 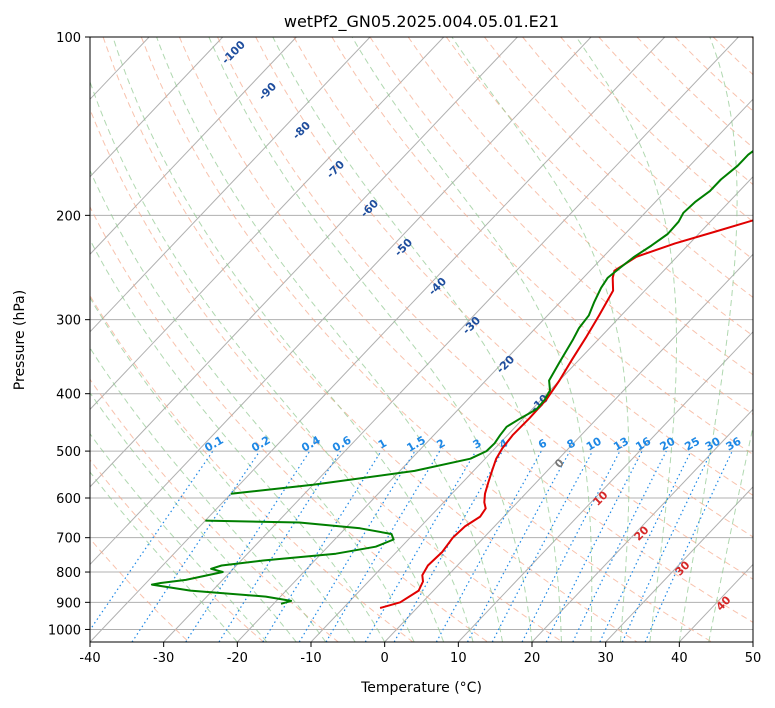 I want to click on y-tick-label: 900, so click(x=68, y=603).